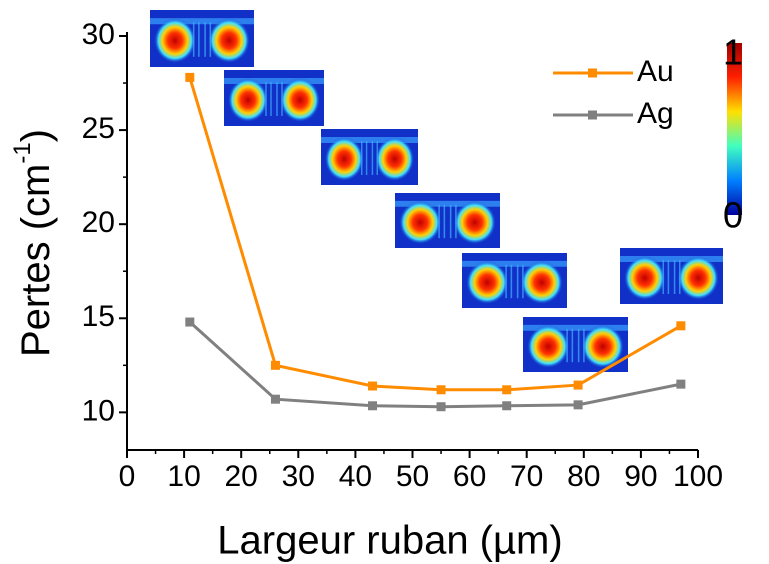  What do you see at coordinates (698, 476) in the screenshot?
I see `x-tick-label: 100` at bounding box center [698, 476].